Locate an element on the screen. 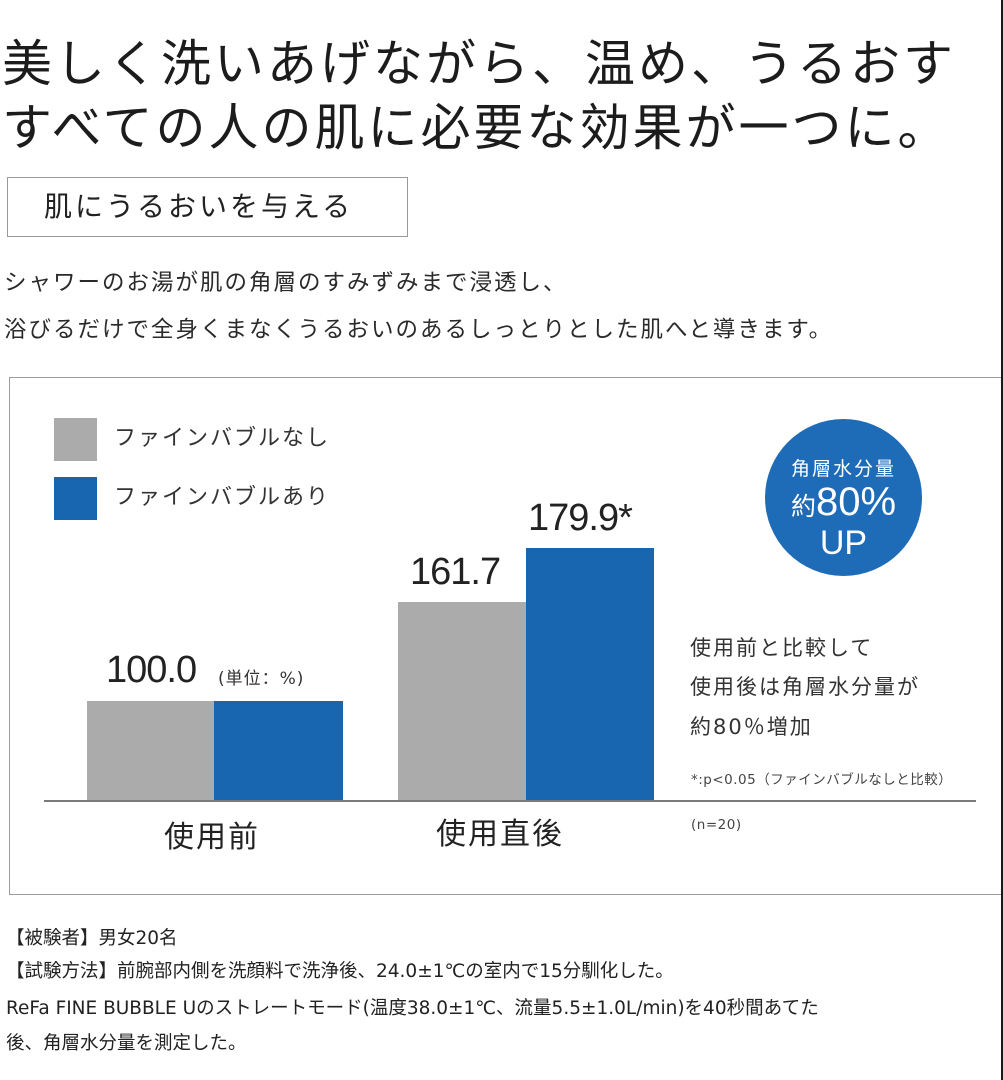 The width and height of the screenshot is (1003, 1080). sample-size-footnote: (n=20) is located at coordinates (716, 825).